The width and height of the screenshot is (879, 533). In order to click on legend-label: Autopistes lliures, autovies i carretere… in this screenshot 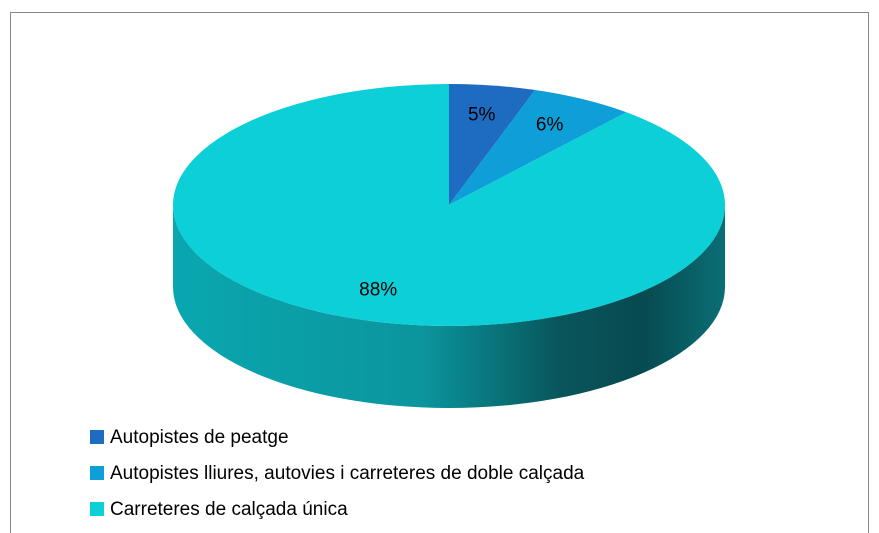, I will do `click(347, 473)`.